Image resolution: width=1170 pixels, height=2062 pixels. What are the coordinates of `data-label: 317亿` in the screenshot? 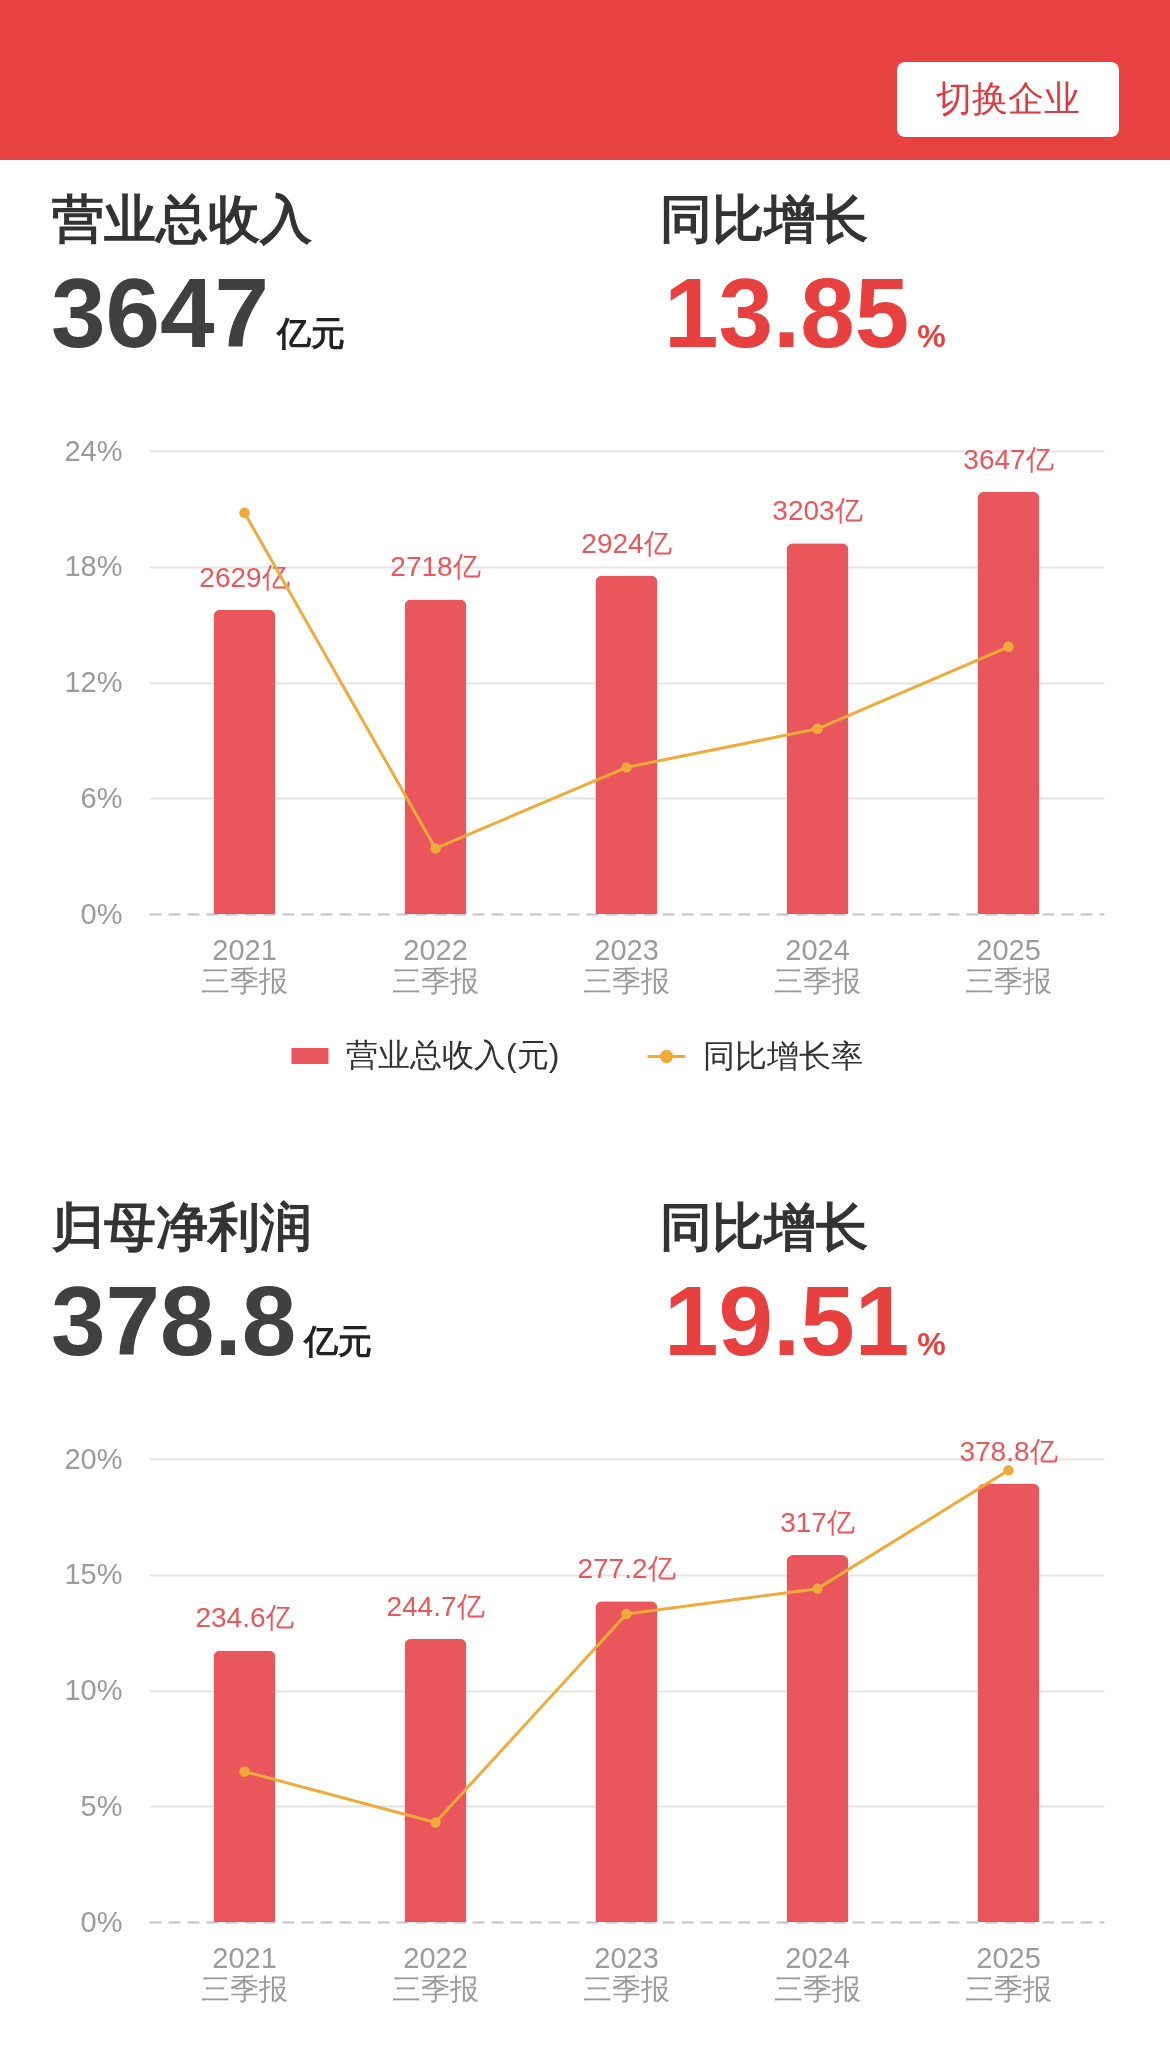 It's located at (817, 1523).